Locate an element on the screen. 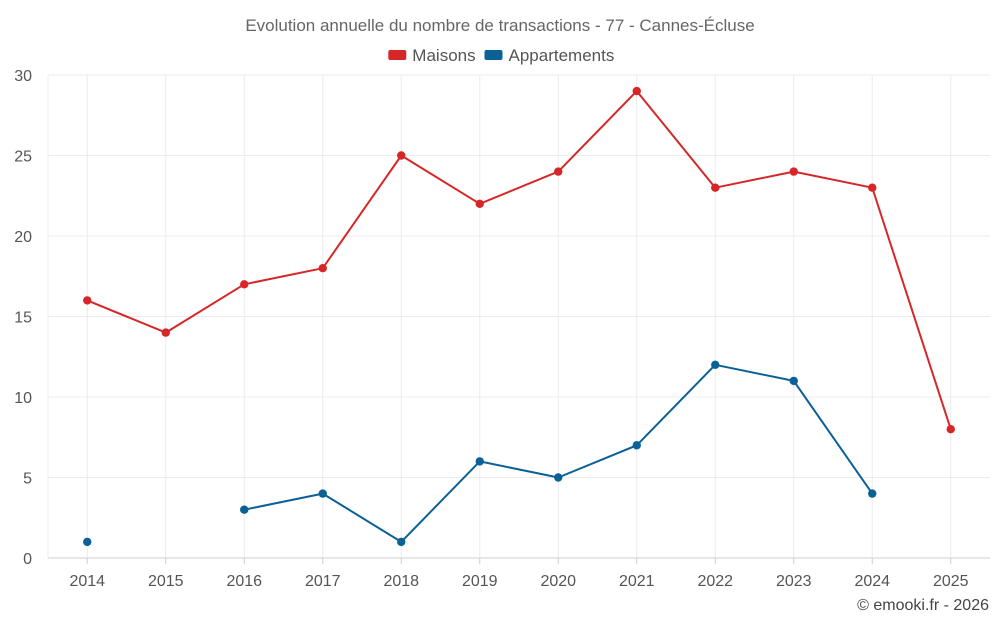  data-point-appartements-2014 is located at coordinates (87, 542).